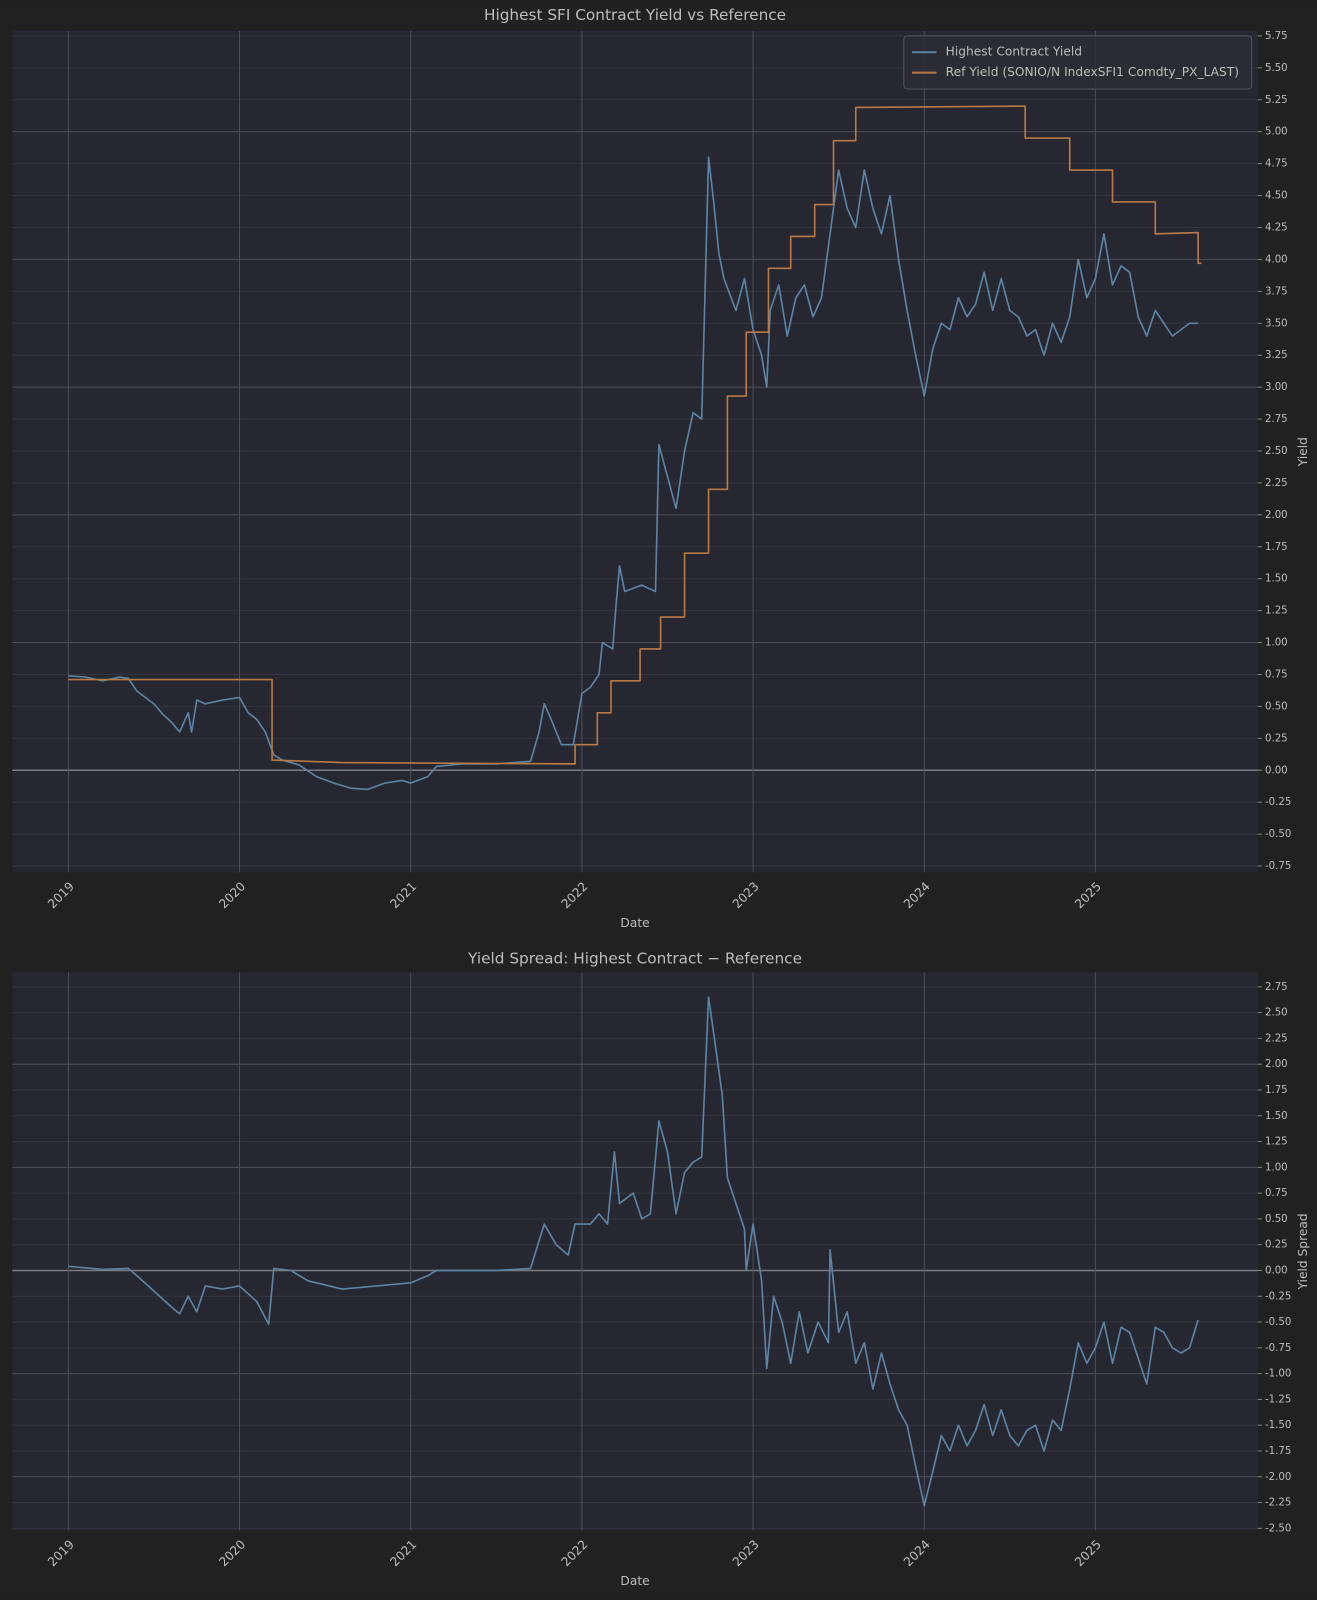 The height and width of the screenshot is (1600, 1317). What do you see at coordinates (1278, 1477) in the screenshot?
I see `y-tick-label: -2.00` at bounding box center [1278, 1477].